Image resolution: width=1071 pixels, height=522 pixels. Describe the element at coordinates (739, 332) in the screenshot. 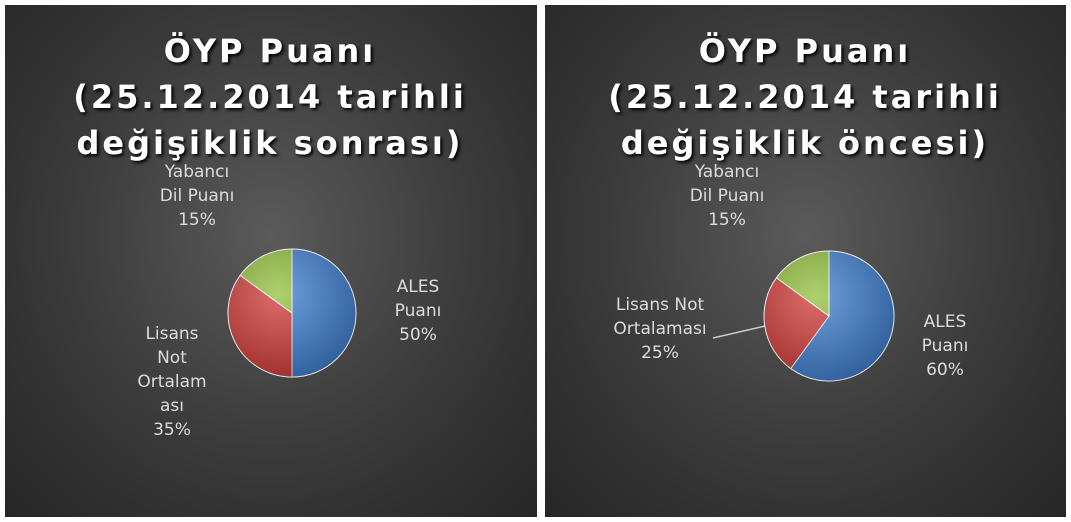

I see `leader-line` at that location.